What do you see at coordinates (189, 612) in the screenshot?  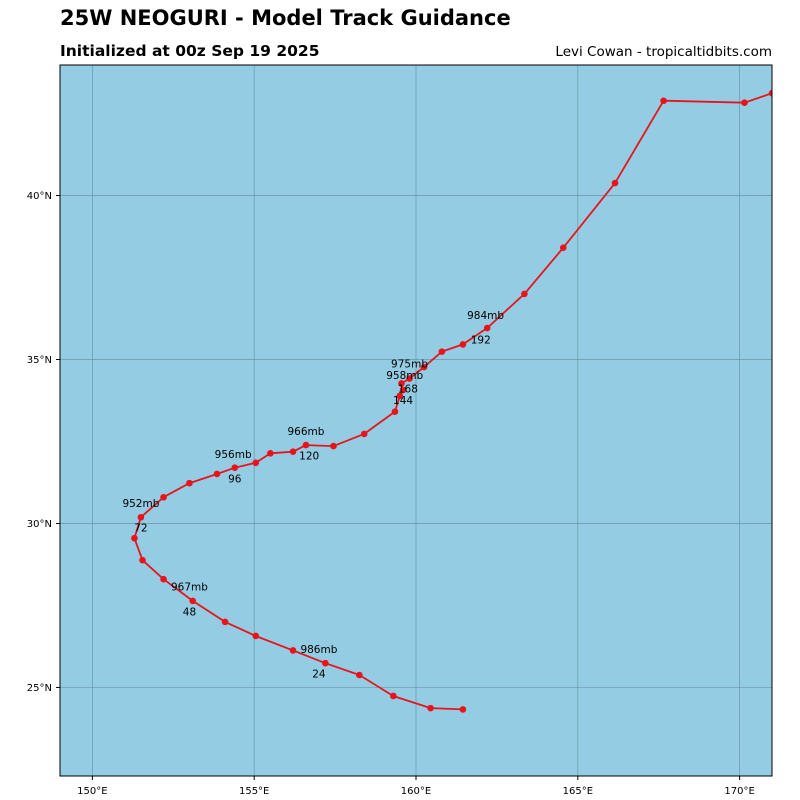 I see `forecast-hour-label: 48` at bounding box center [189, 612].